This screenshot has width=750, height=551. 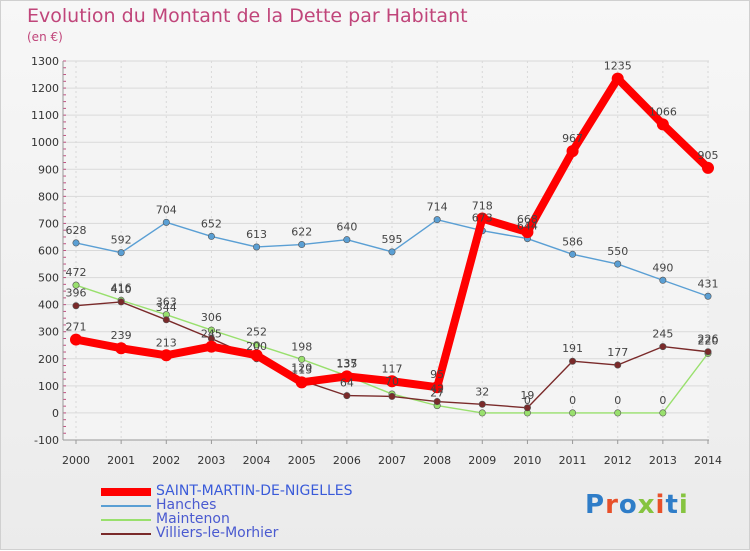 I want to click on data-label: 120, so click(x=301, y=367).